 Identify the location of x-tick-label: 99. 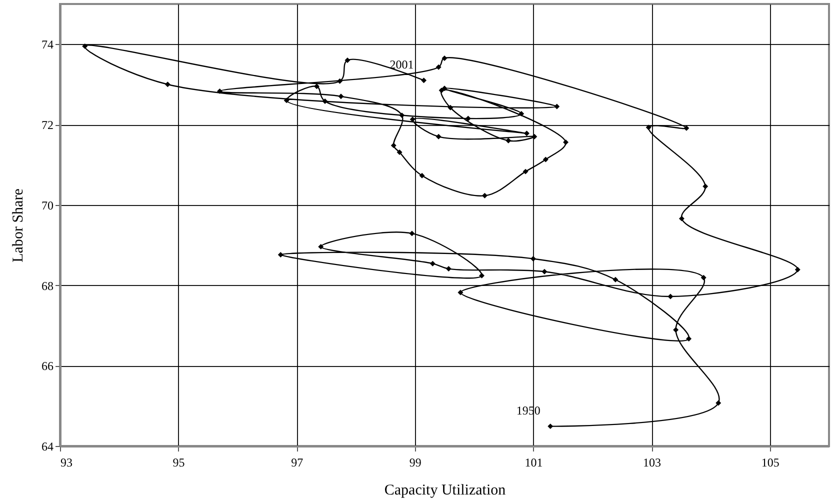
(415, 463).